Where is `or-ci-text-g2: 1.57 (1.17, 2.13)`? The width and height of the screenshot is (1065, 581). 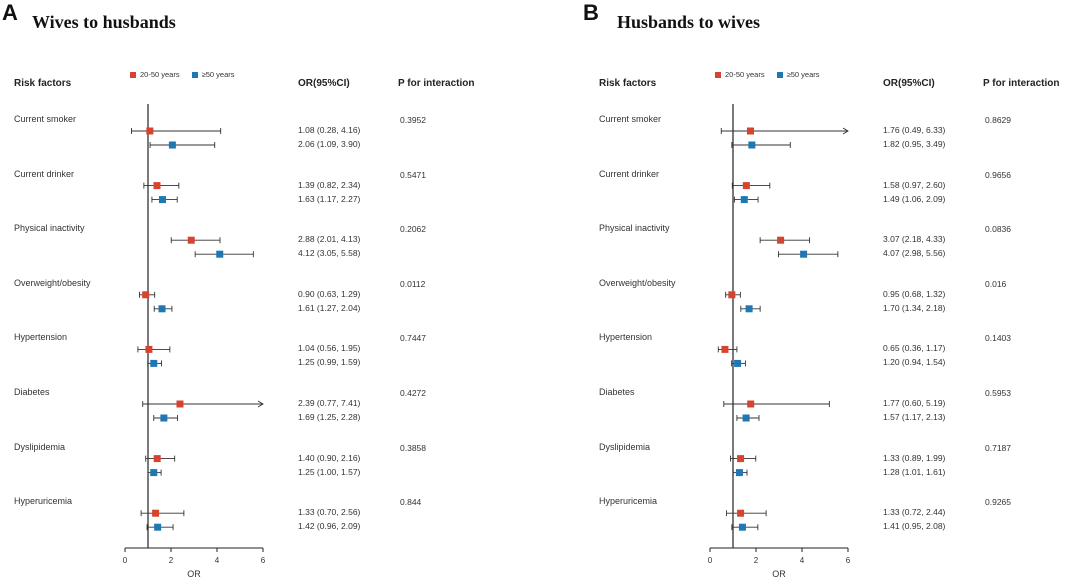 or-ci-text-g2: 1.57 (1.17, 2.13) is located at coordinates (914, 417).